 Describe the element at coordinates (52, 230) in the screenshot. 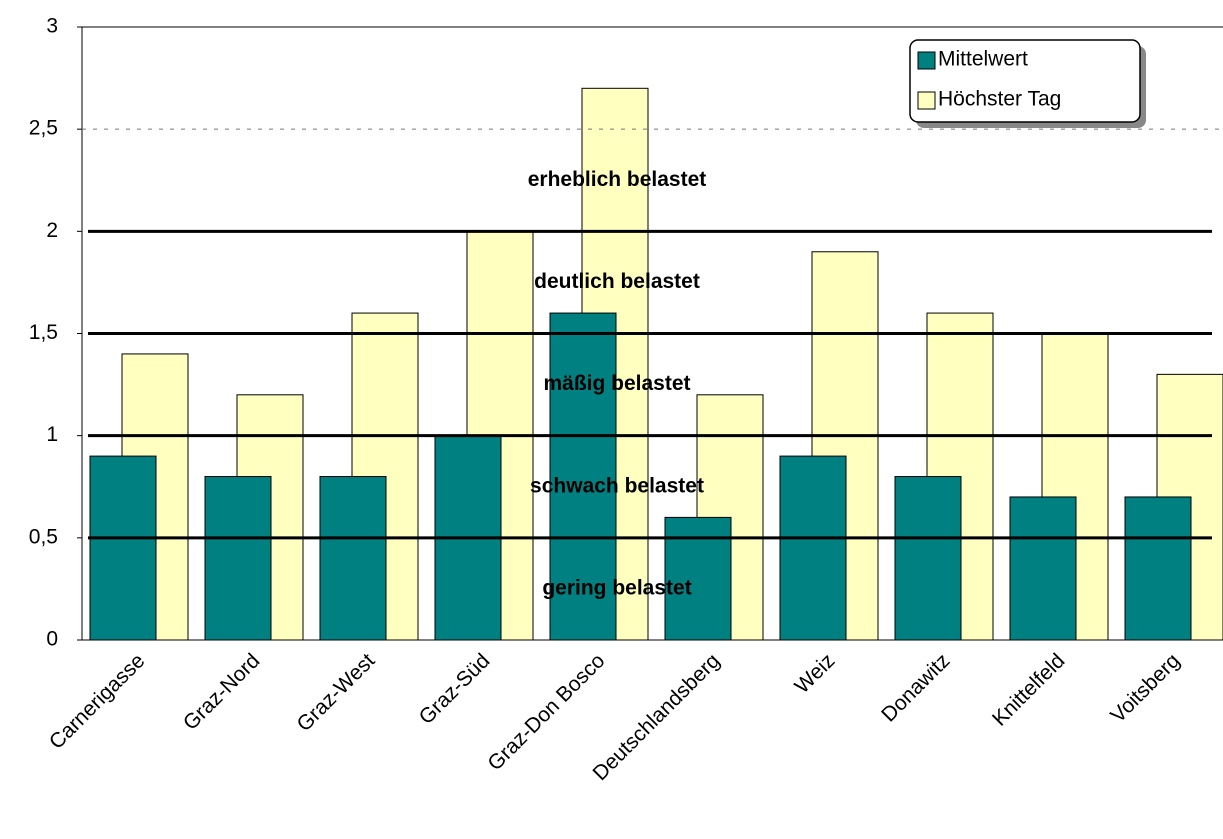

I see `y-tick-label: 2` at that location.